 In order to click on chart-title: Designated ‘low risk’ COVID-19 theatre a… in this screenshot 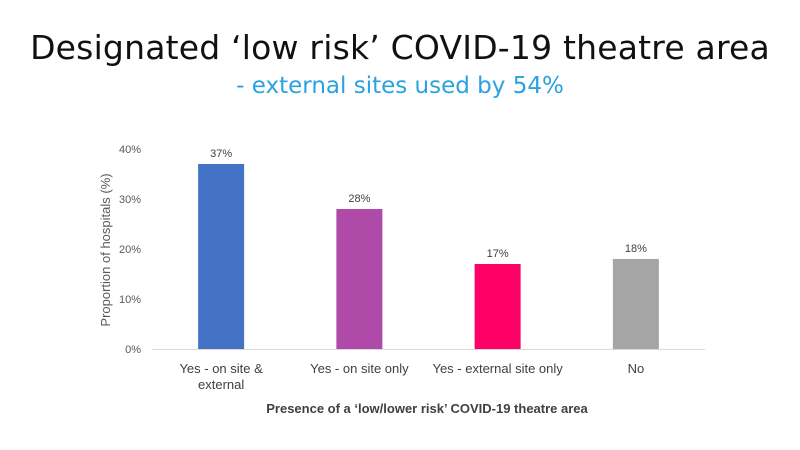, I will do `click(400, 47)`.